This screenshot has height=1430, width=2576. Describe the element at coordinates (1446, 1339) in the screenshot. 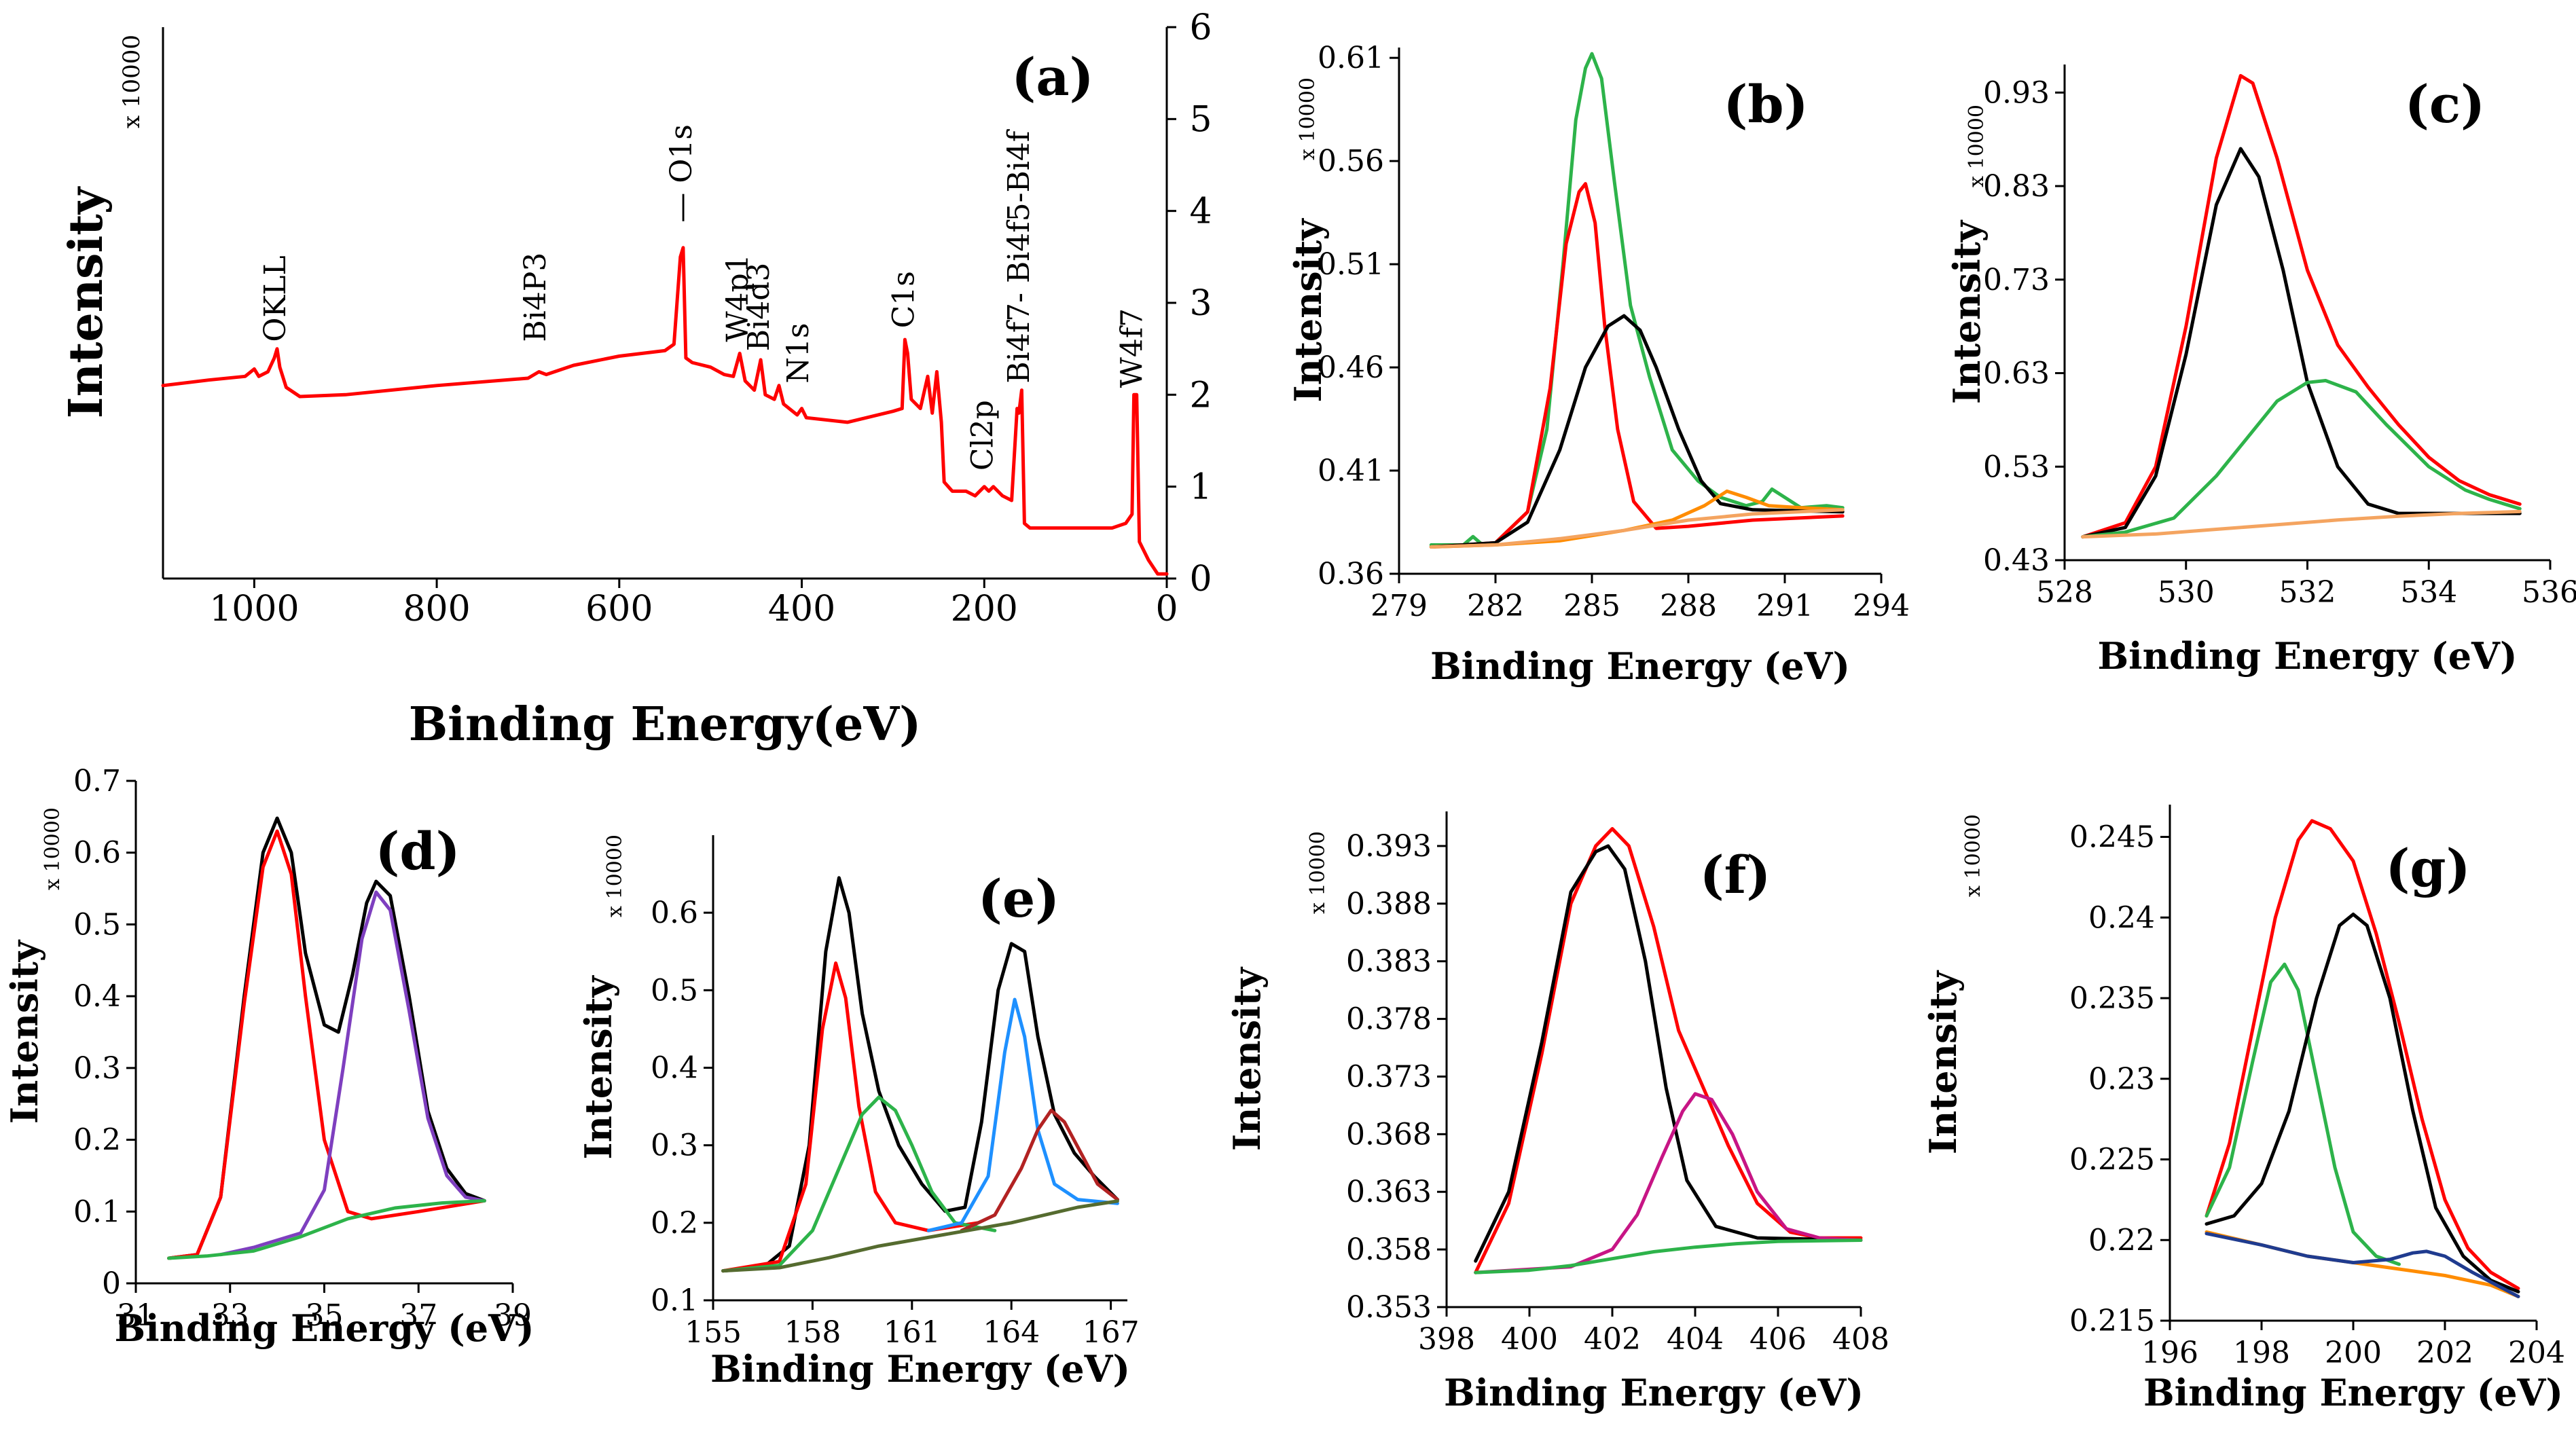

I see `x-tick-label: 398` at that location.